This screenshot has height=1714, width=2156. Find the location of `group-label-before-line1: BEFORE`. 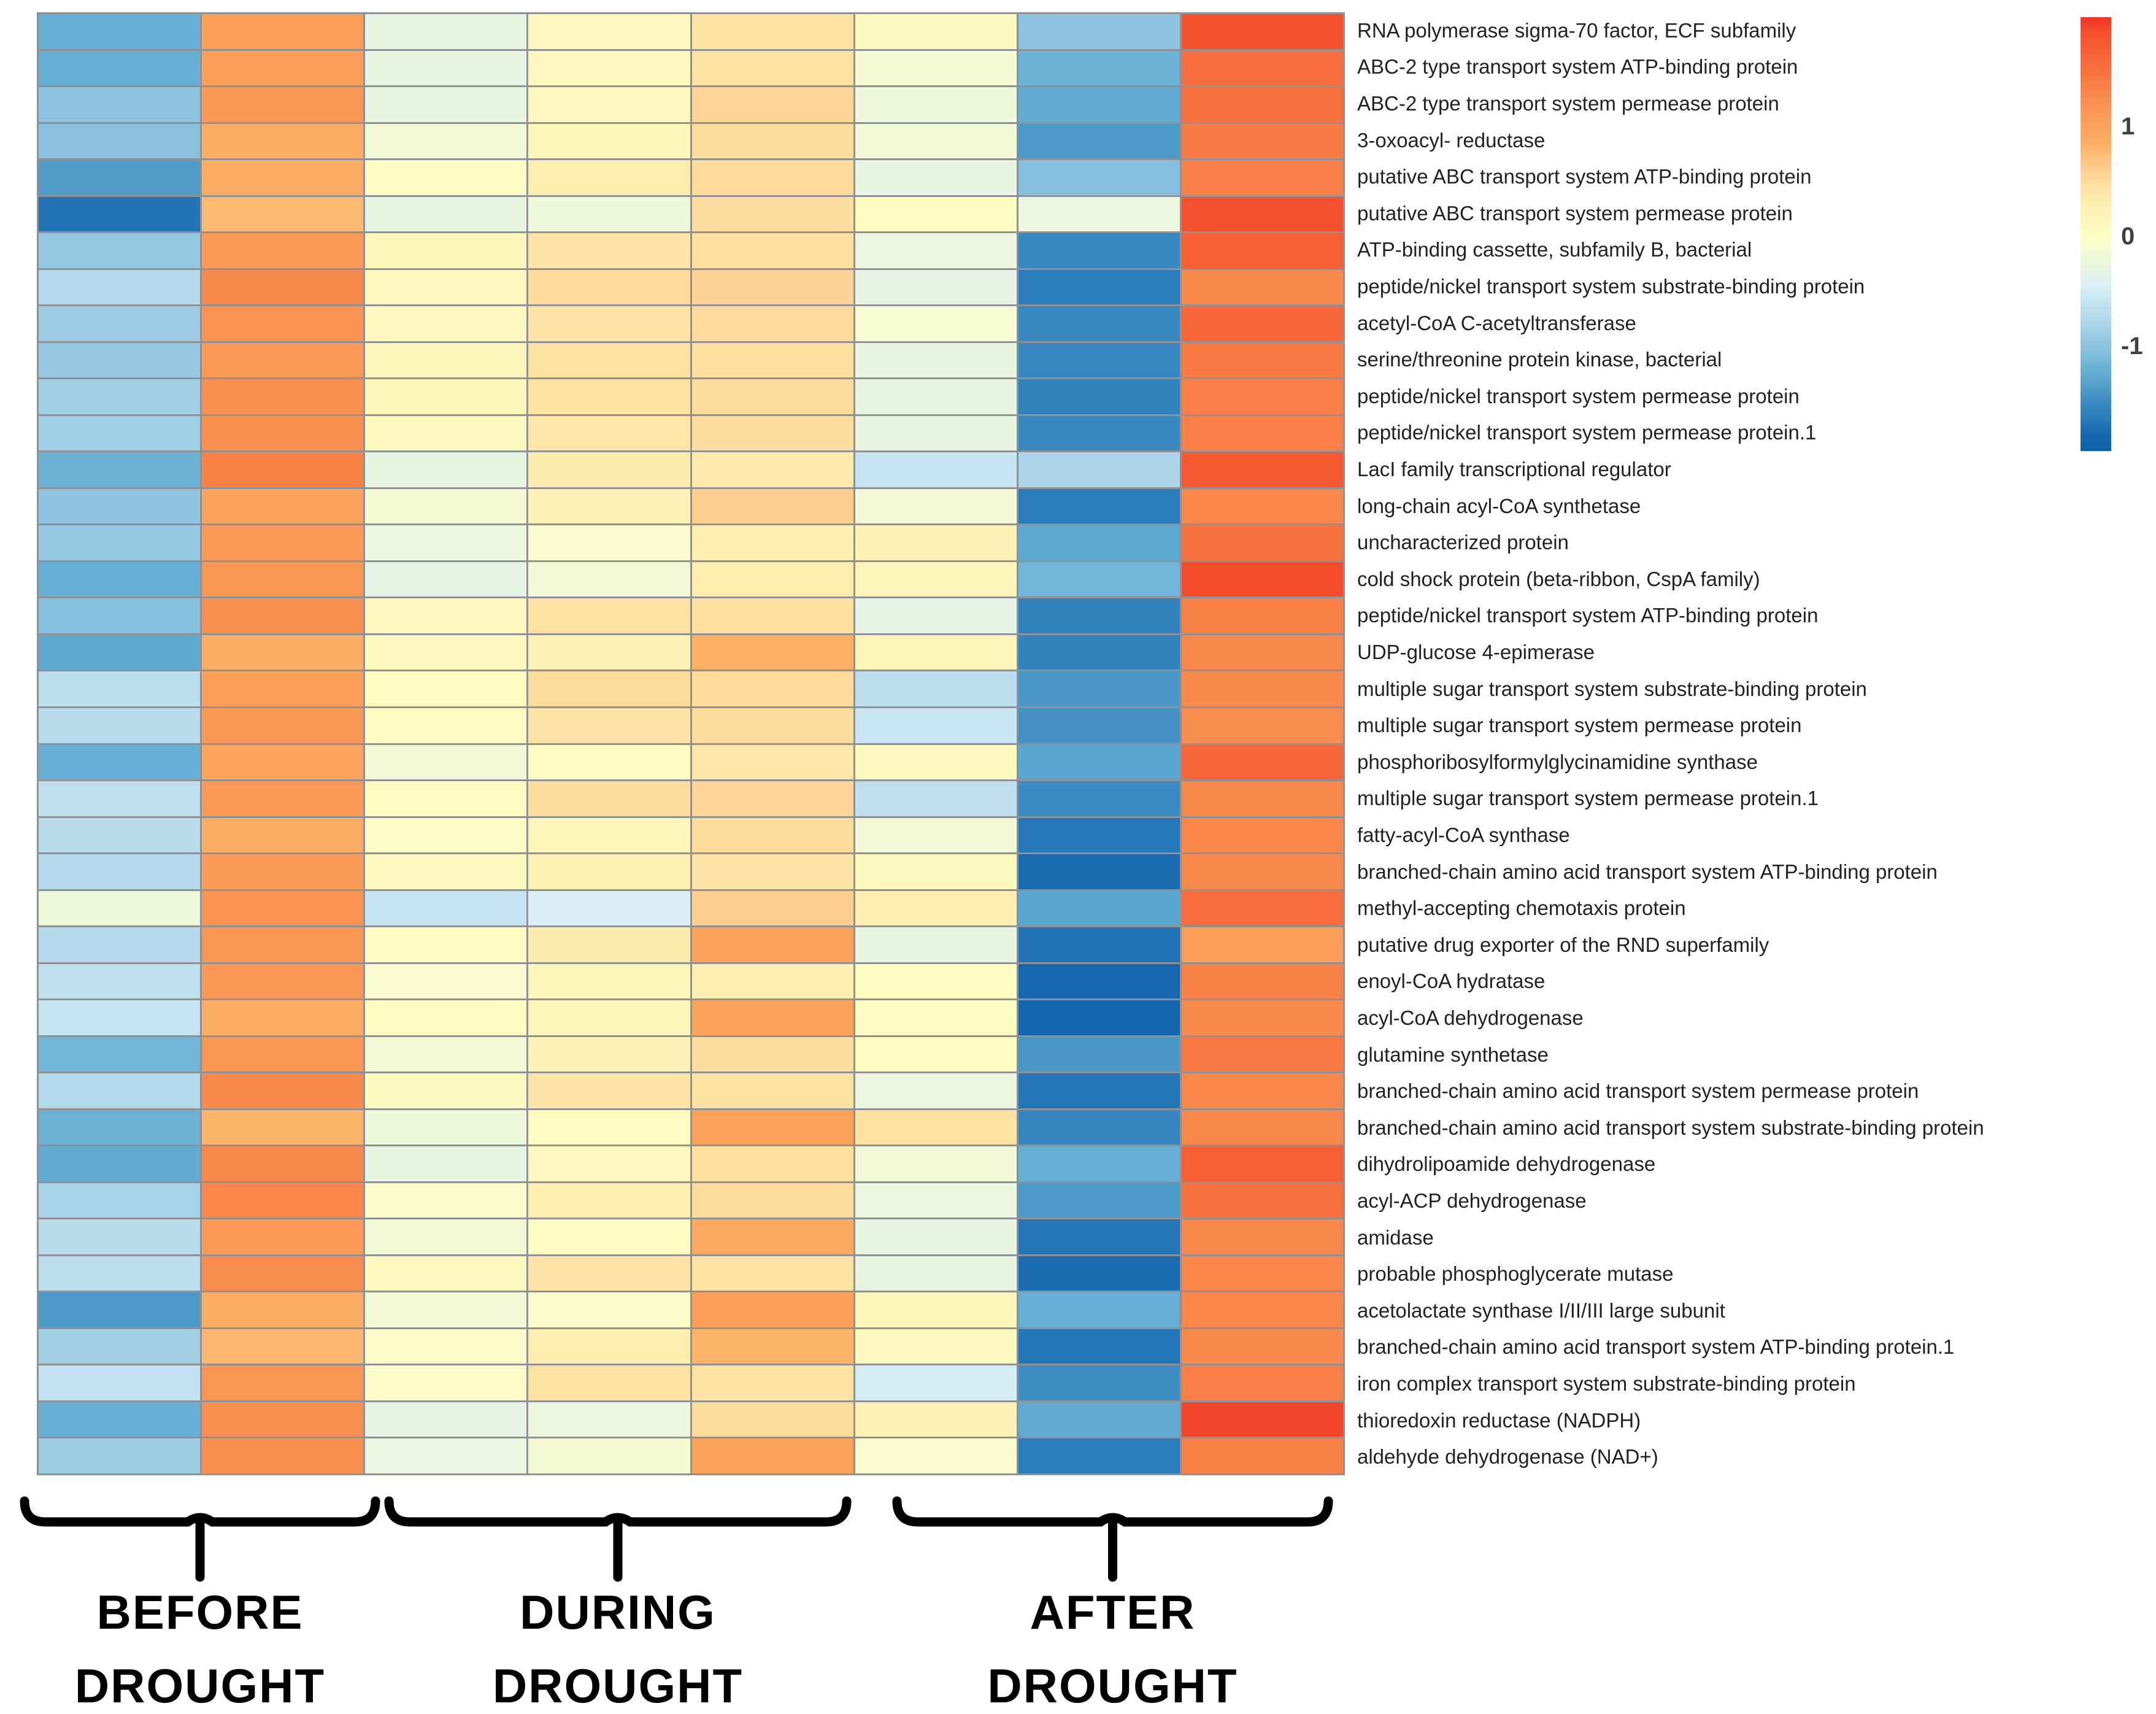

group-label-before-line1: BEFORE is located at coordinates (200, 1612).